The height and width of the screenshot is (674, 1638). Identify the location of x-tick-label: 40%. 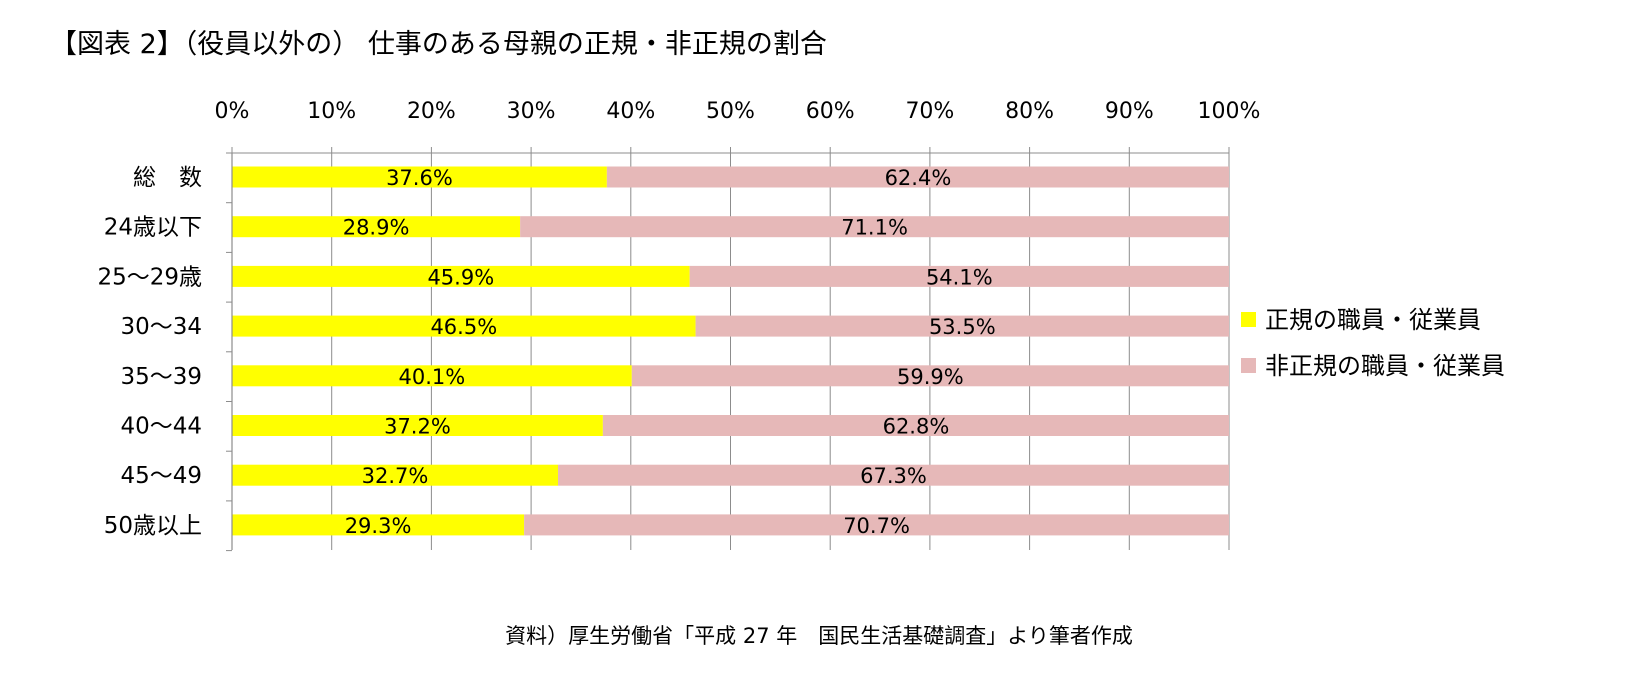
(630, 111).